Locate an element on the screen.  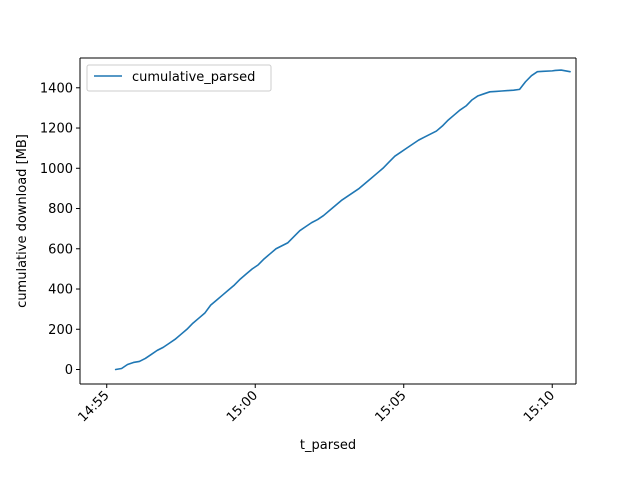
y-axis-label: cumulative download [MB] is located at coordinates (22, 221).